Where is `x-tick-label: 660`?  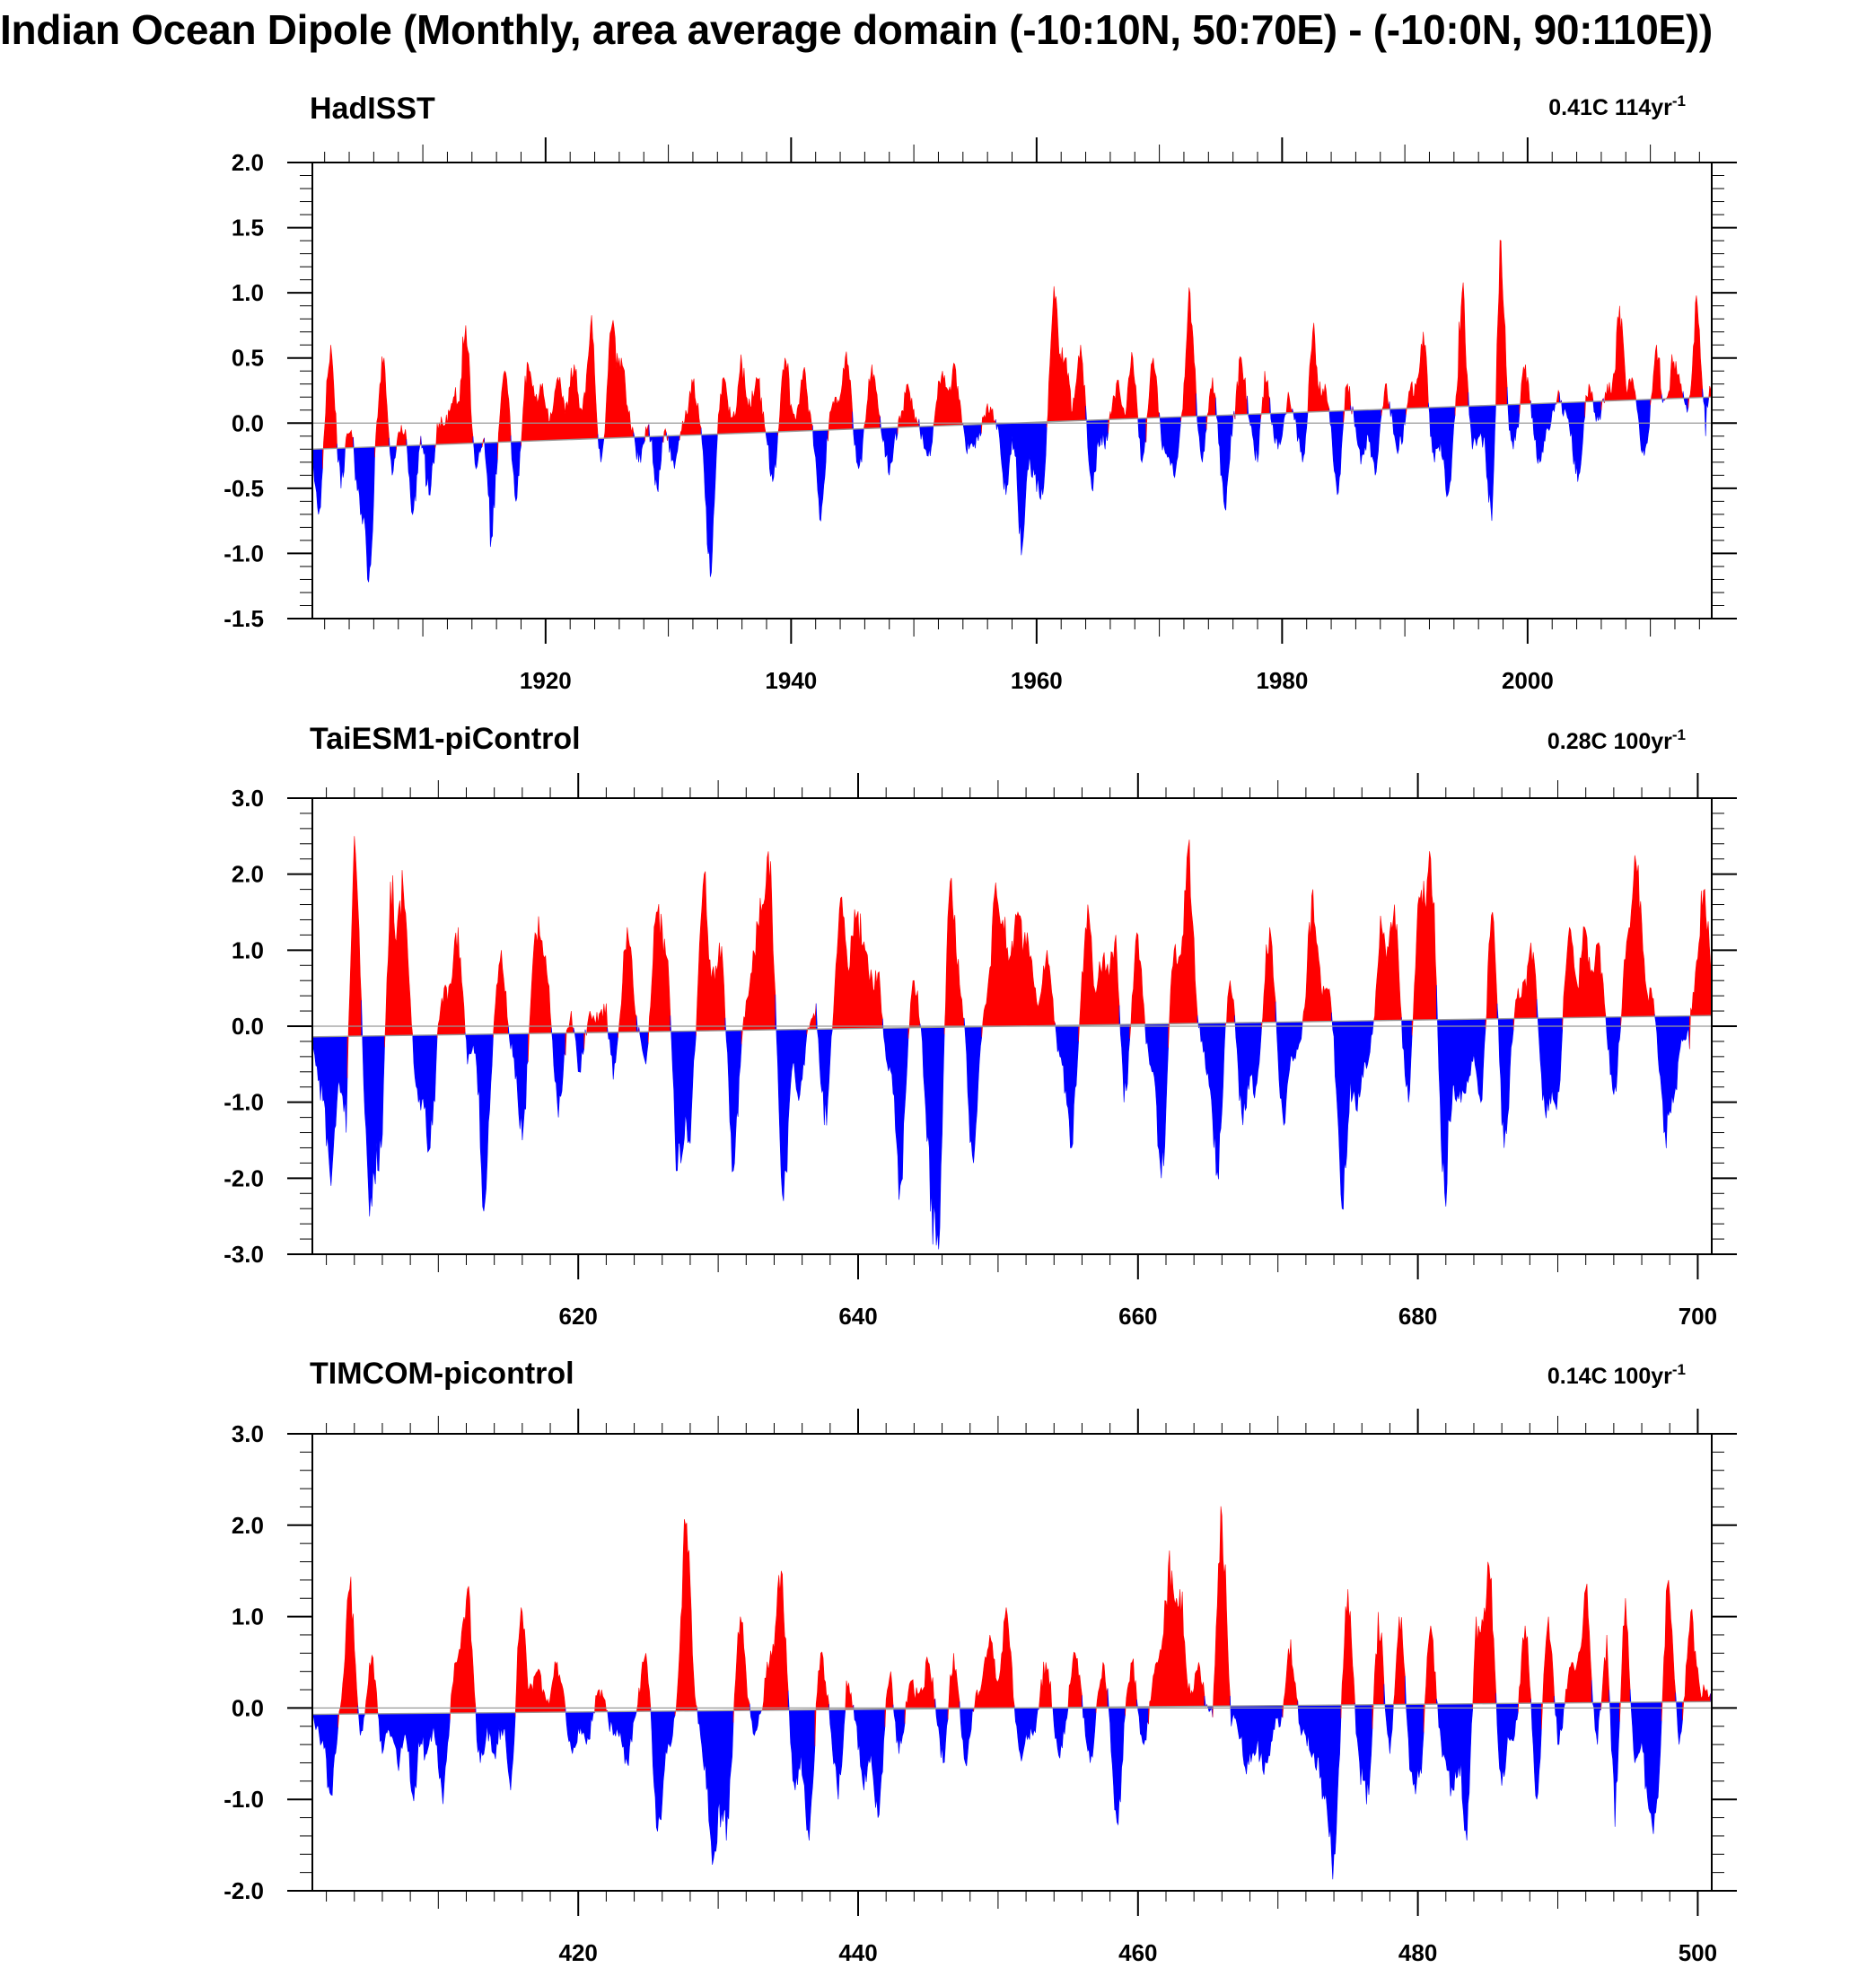
x-tick-label: 660 is located at coordinates (1137, 1316).